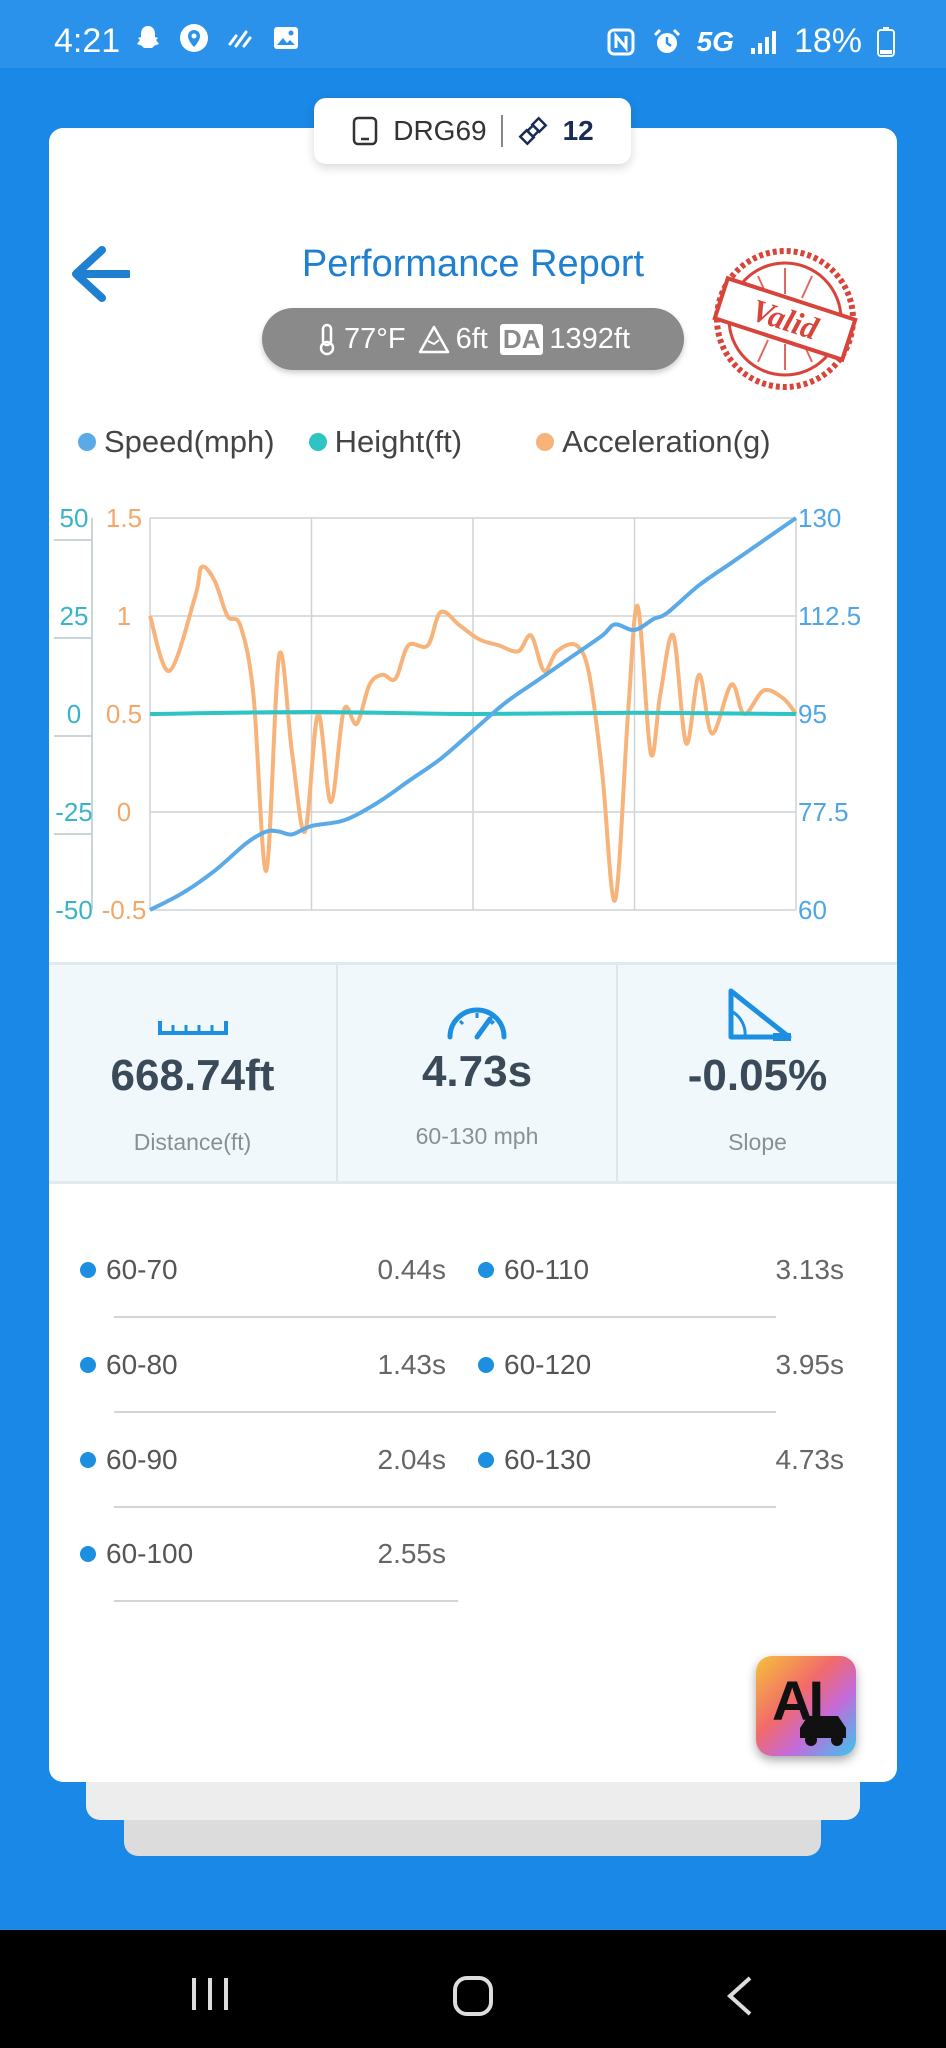 The image size is (946, 2048). What do you see at coordinates (210, 1994) in the screenshot?
I see `recent-apps-icon` at bounding box center [210, 1994].